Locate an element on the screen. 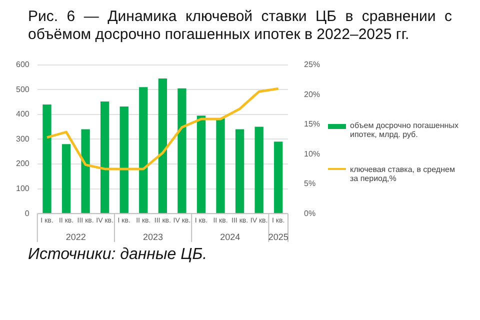 The height and width of the screenshot is (320, 480). y-tick-label: 100 is located at coordinates (23, 189).